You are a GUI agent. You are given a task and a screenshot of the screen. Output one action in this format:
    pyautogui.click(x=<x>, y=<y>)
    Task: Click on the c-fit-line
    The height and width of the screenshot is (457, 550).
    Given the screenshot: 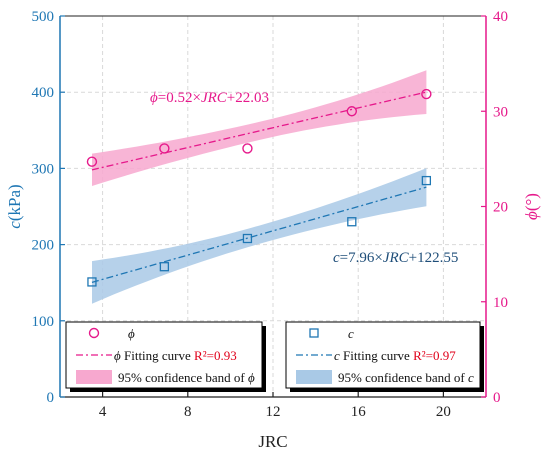 What is the action you would take?
    pyautogui.click(x=259, y=235)
    